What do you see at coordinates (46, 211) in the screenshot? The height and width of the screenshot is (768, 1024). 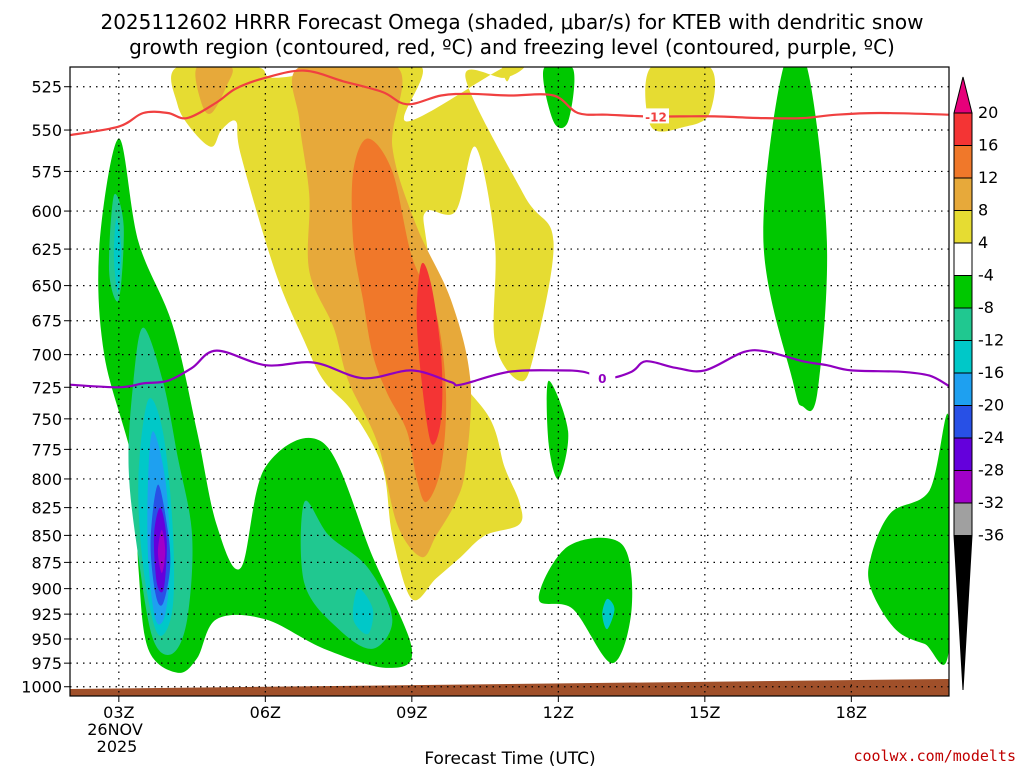 I see `y-tick-label: 600` at bounding box center [46, 211].